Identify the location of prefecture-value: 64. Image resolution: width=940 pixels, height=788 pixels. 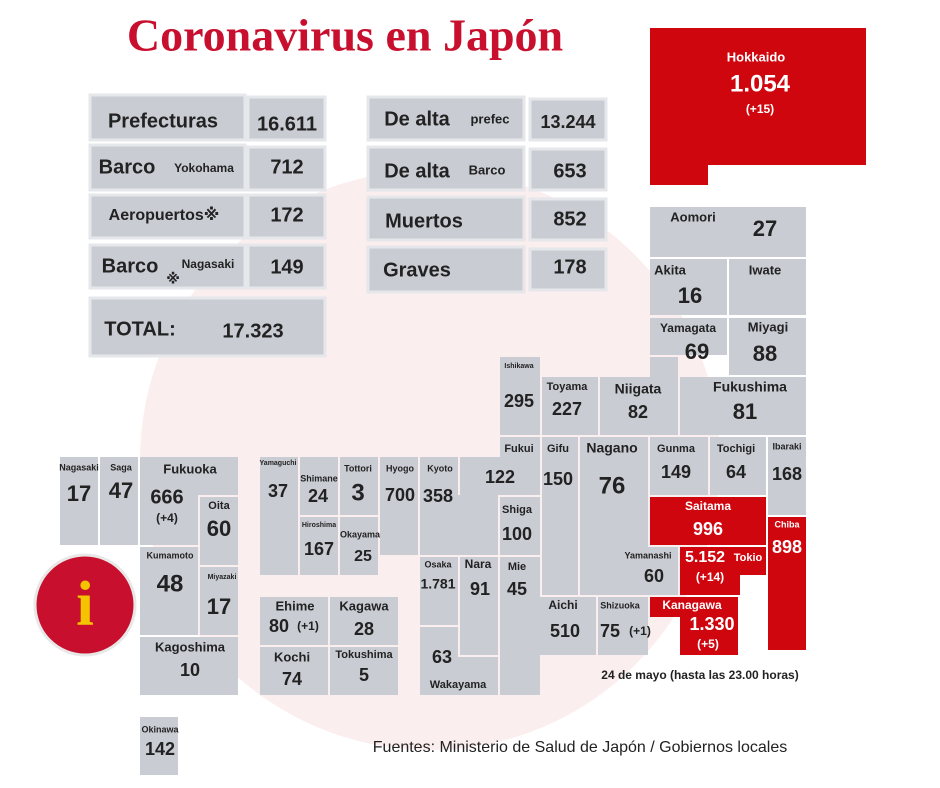
(736, 472).